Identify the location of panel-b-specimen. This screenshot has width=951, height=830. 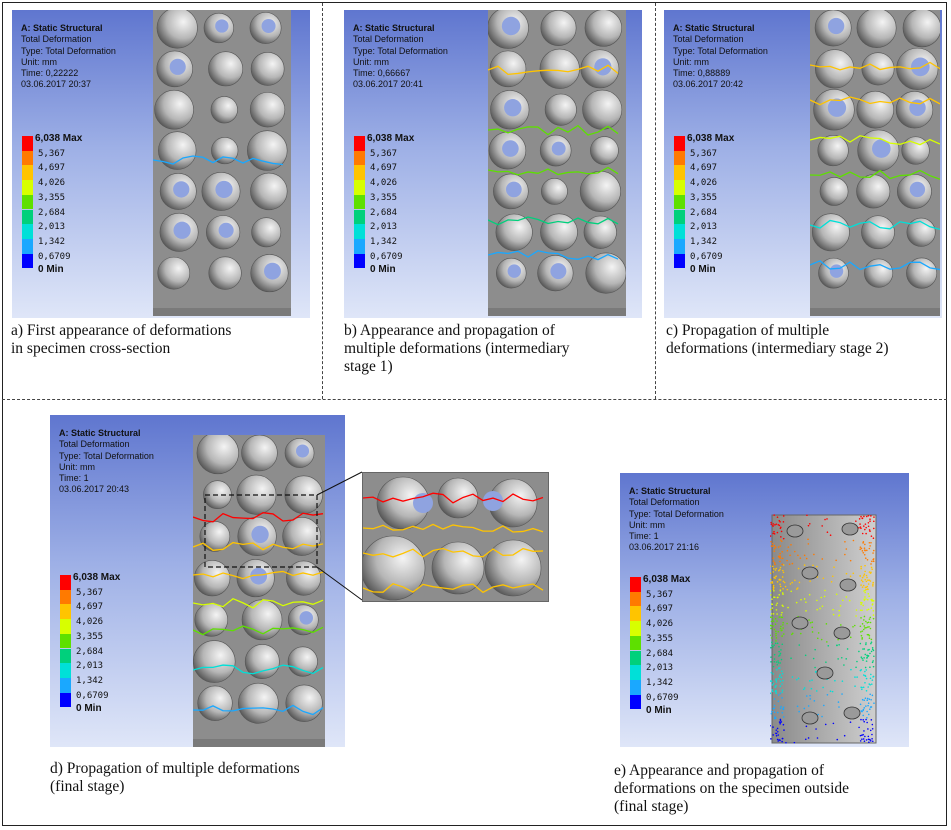
(557, 163).